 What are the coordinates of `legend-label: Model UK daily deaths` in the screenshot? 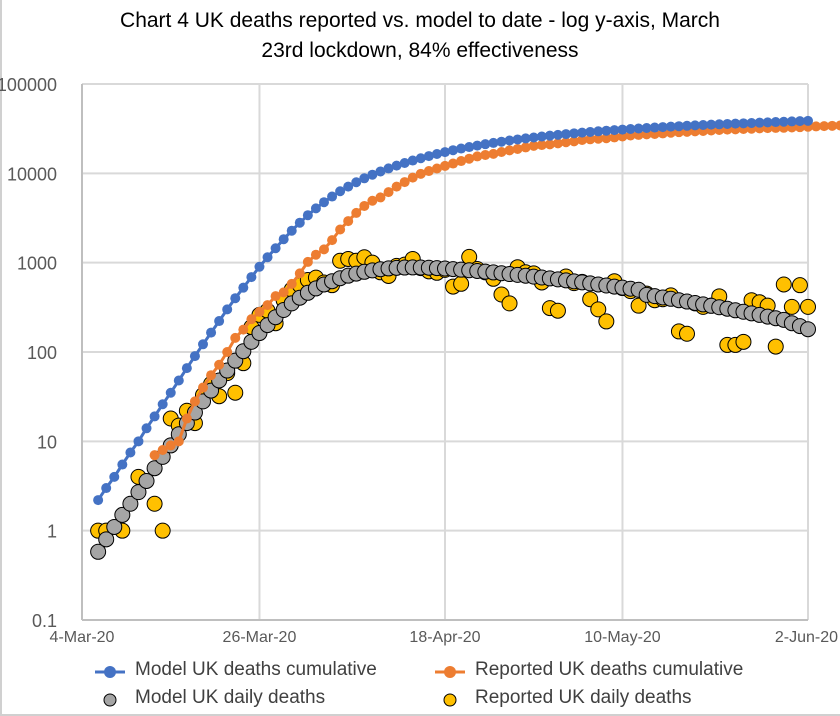 It's located at (230, 697).